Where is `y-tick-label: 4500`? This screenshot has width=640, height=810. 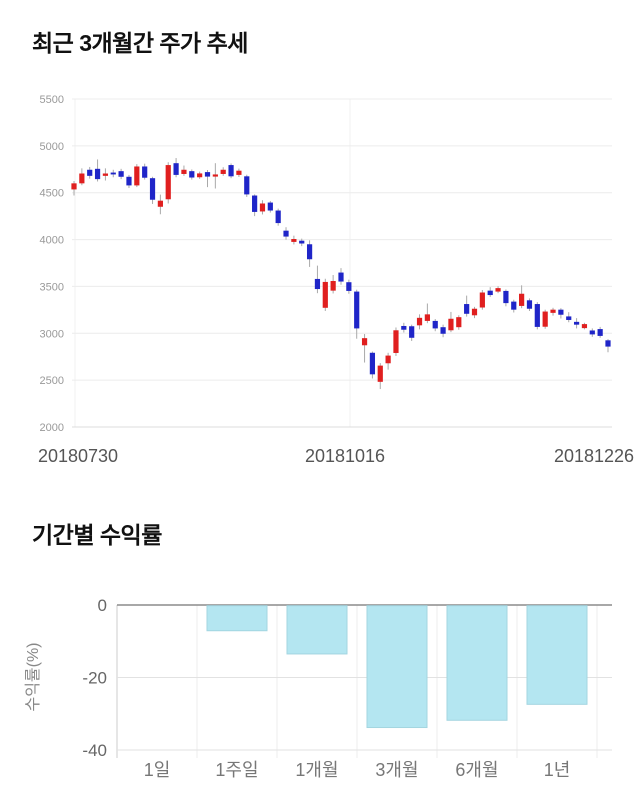 y-tick-label: 4500 is located at coordinates (52, 194).